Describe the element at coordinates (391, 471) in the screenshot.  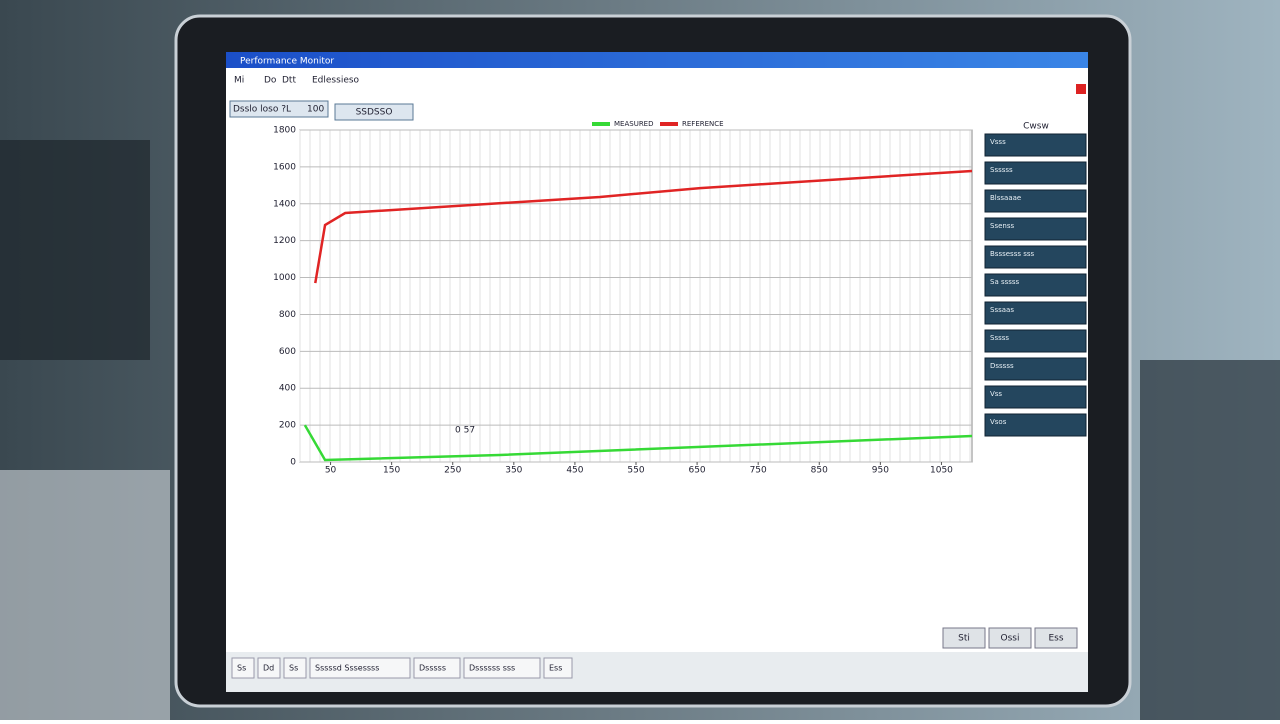
I see `x-tick-label: 150` at that location.